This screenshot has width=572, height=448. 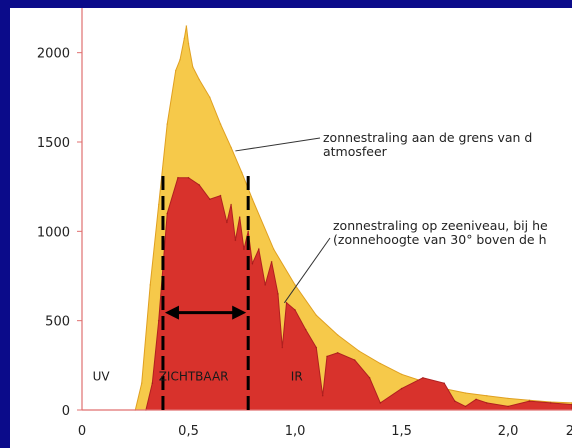 I want to click on y-tick-label: 0, so click(x=66, y=411).